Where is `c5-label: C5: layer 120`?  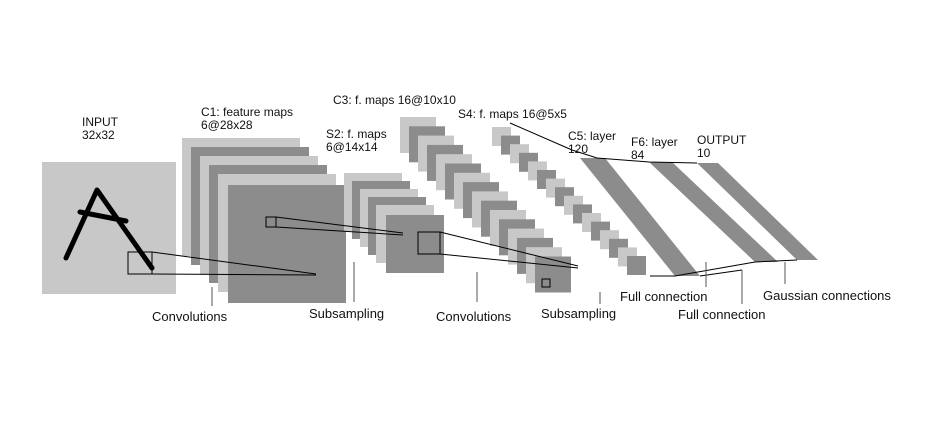
c5-label: C5: layer 120 is located at coordinates (592, 143).